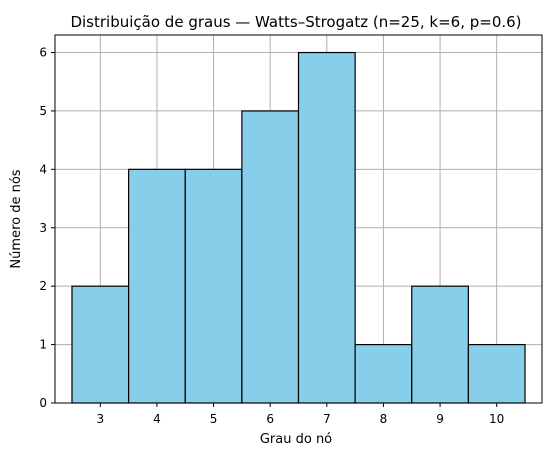 This screenshot has width=554, height=457. I want to click on y-tick-label: 6, so click(43, 53).